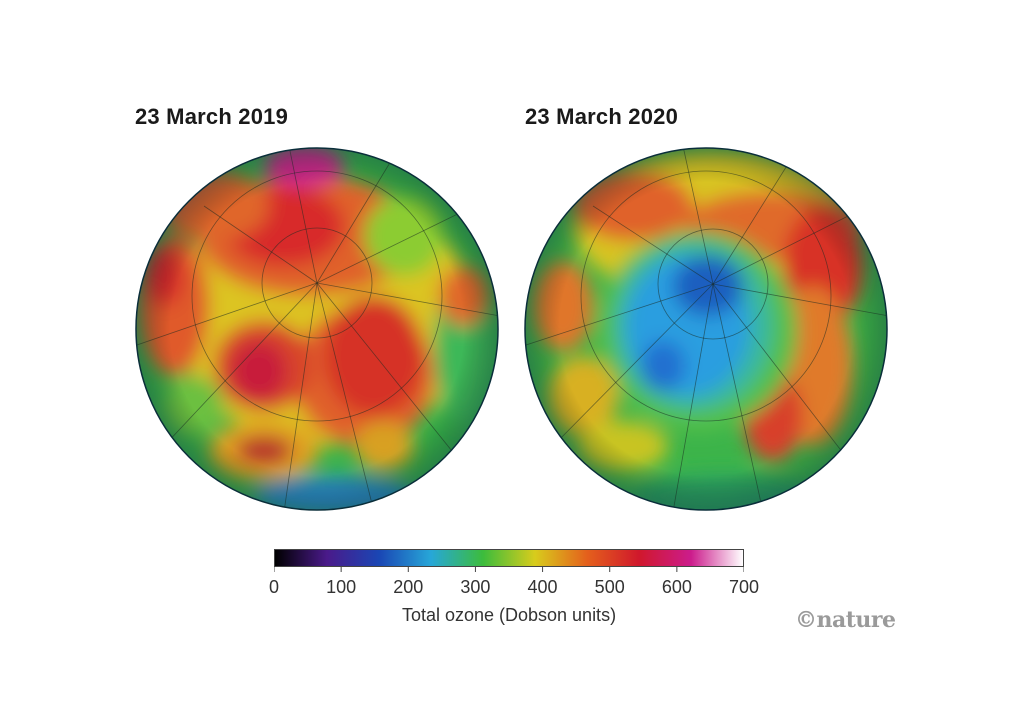 The image size is (1024, 720). Describe the element at coordinates (509, 569) in the screenshot. I see `colorbar-ticks` at that location.